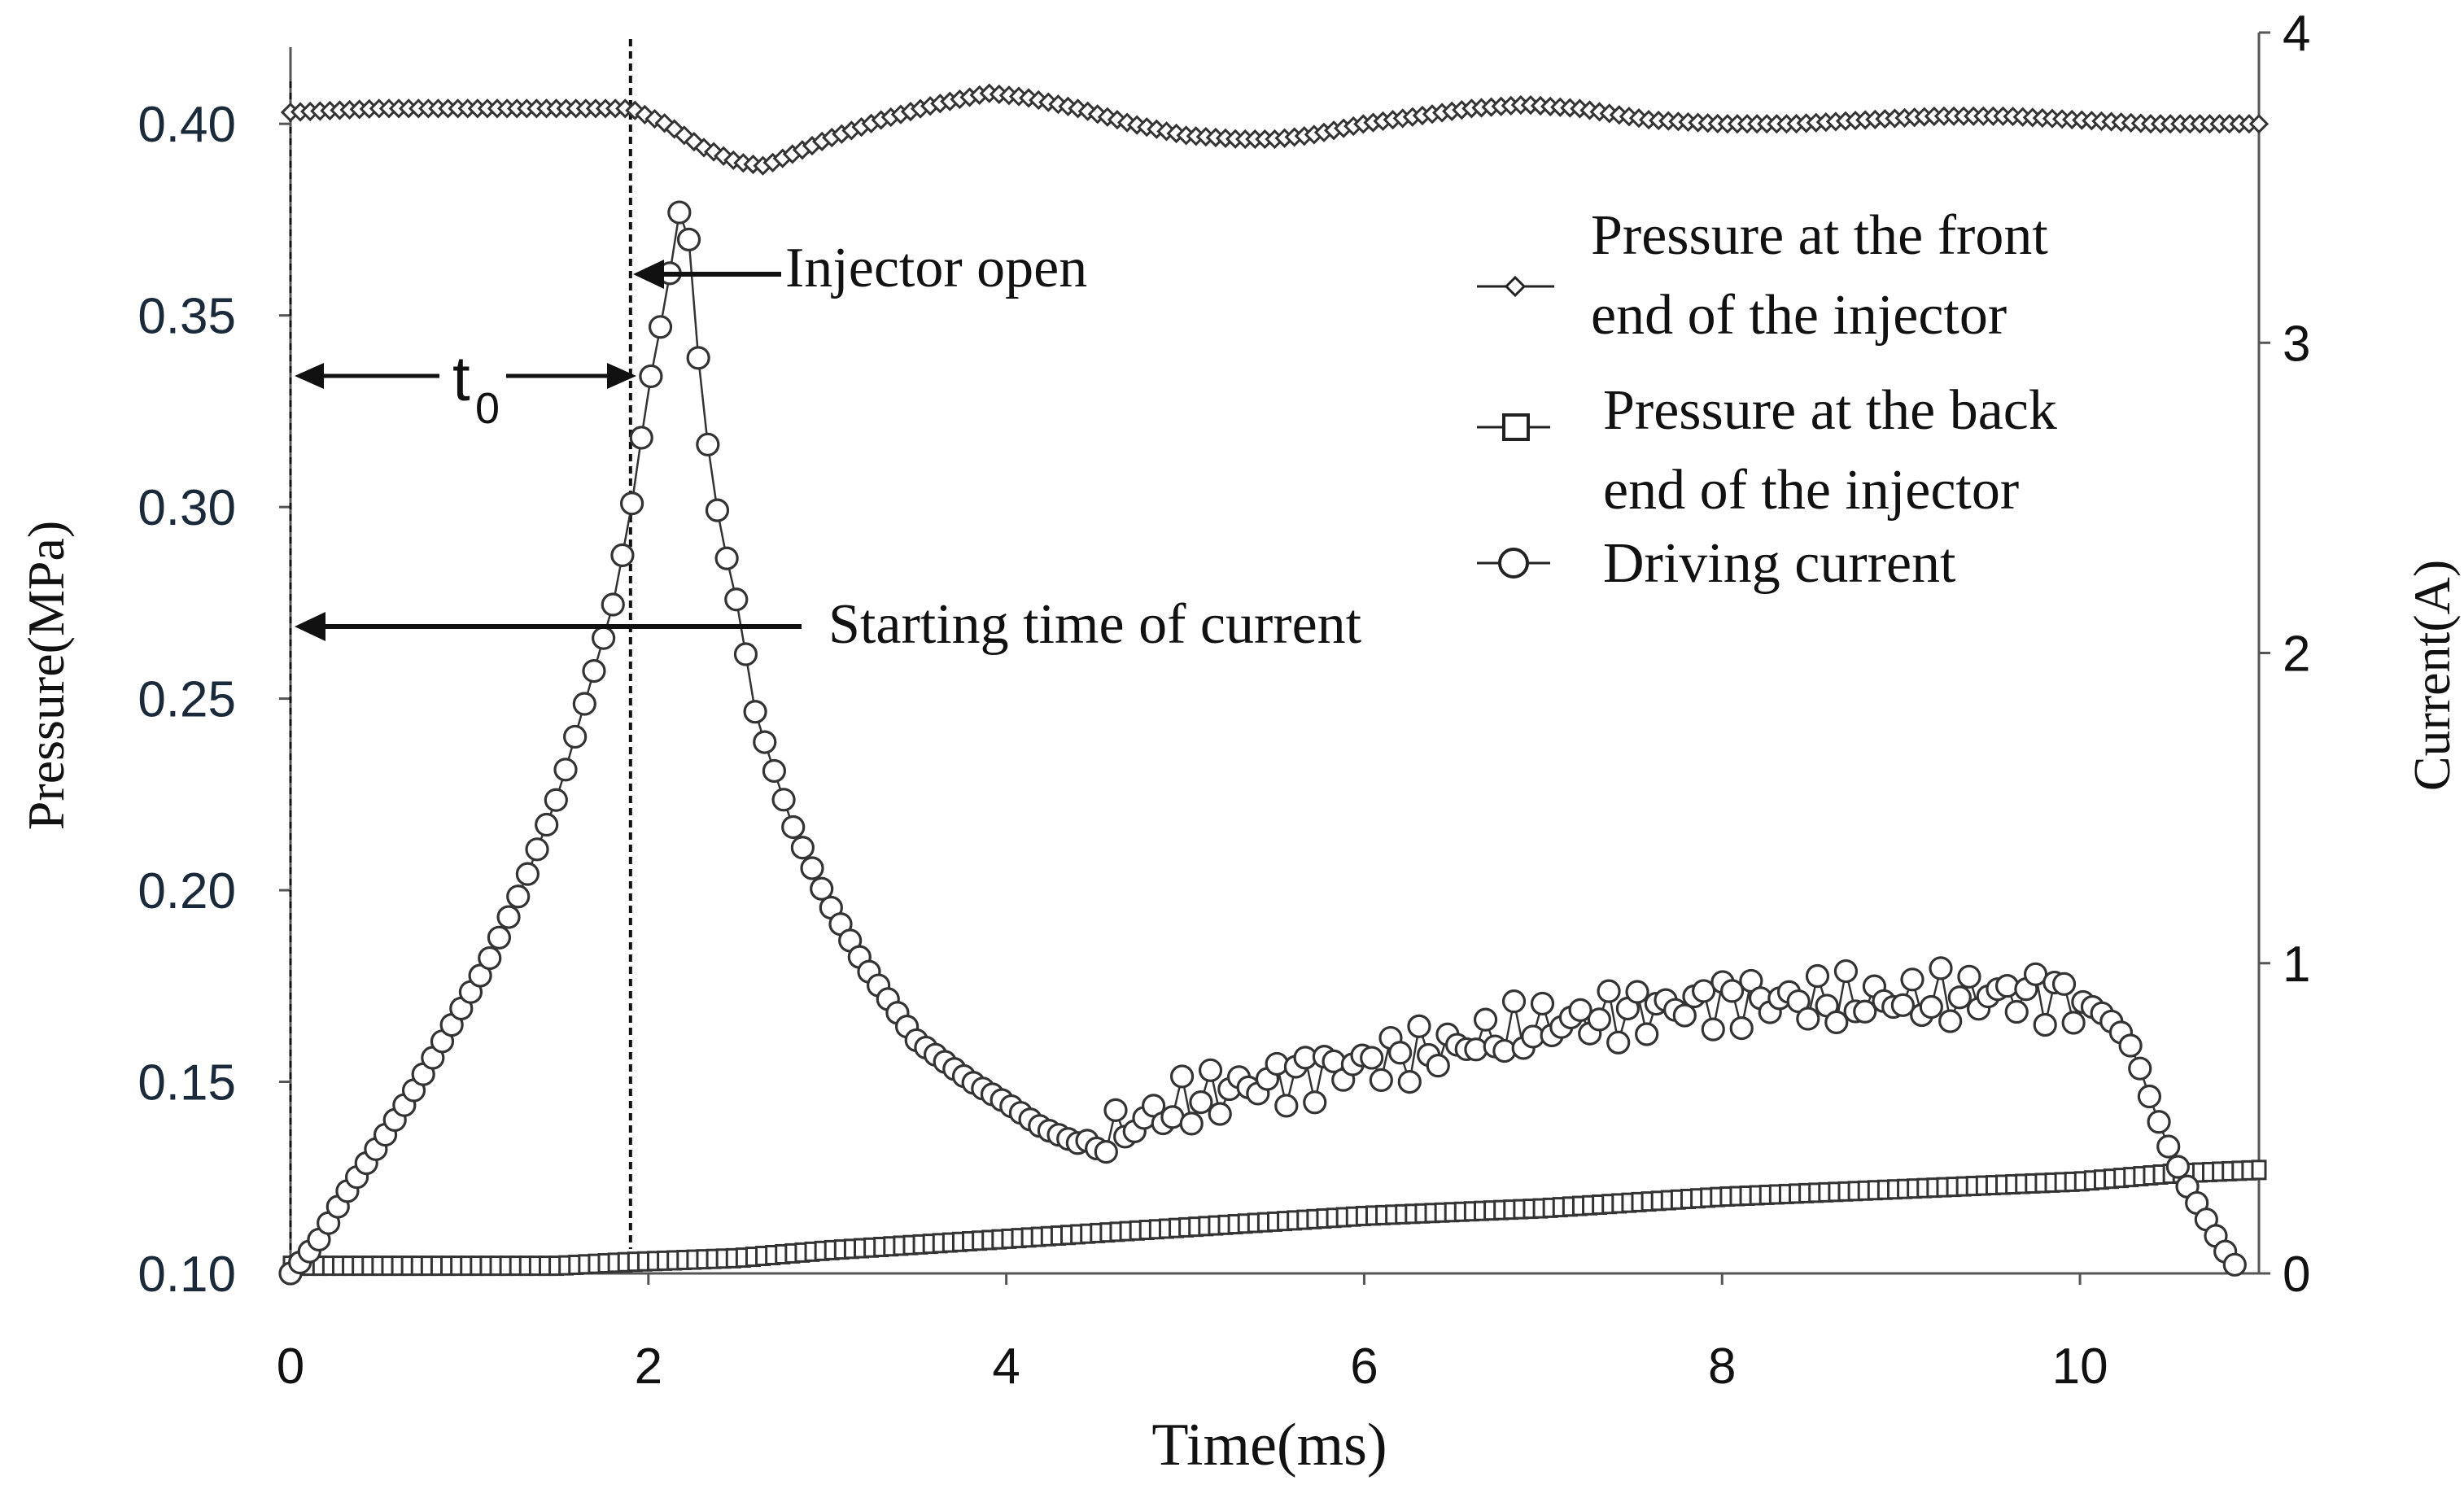 The image size is (2464, 1511). What do you see at coordinates (621, 376) in the screenshot?
I see `t0-arrow-right-head` at bounding box center [621, 376].